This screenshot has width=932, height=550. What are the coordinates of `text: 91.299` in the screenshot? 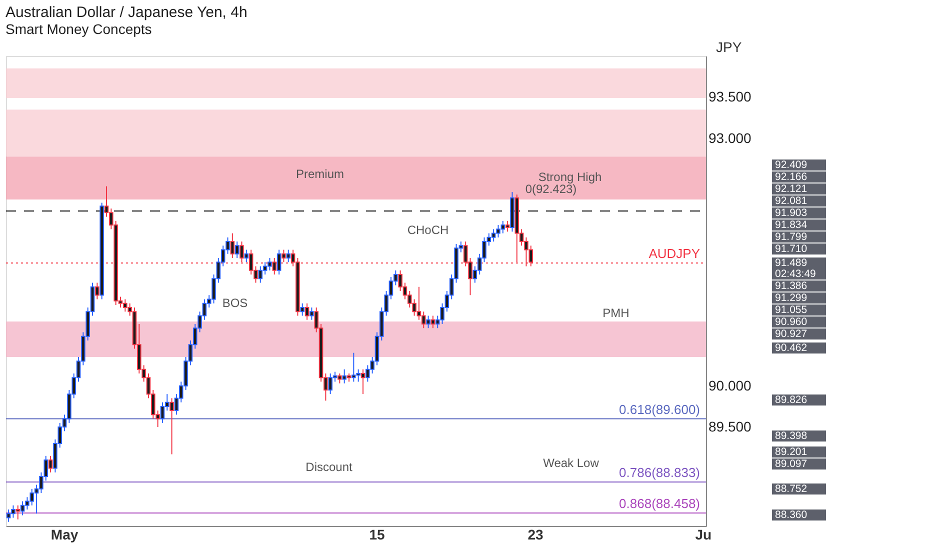 It's located at (791, 298).